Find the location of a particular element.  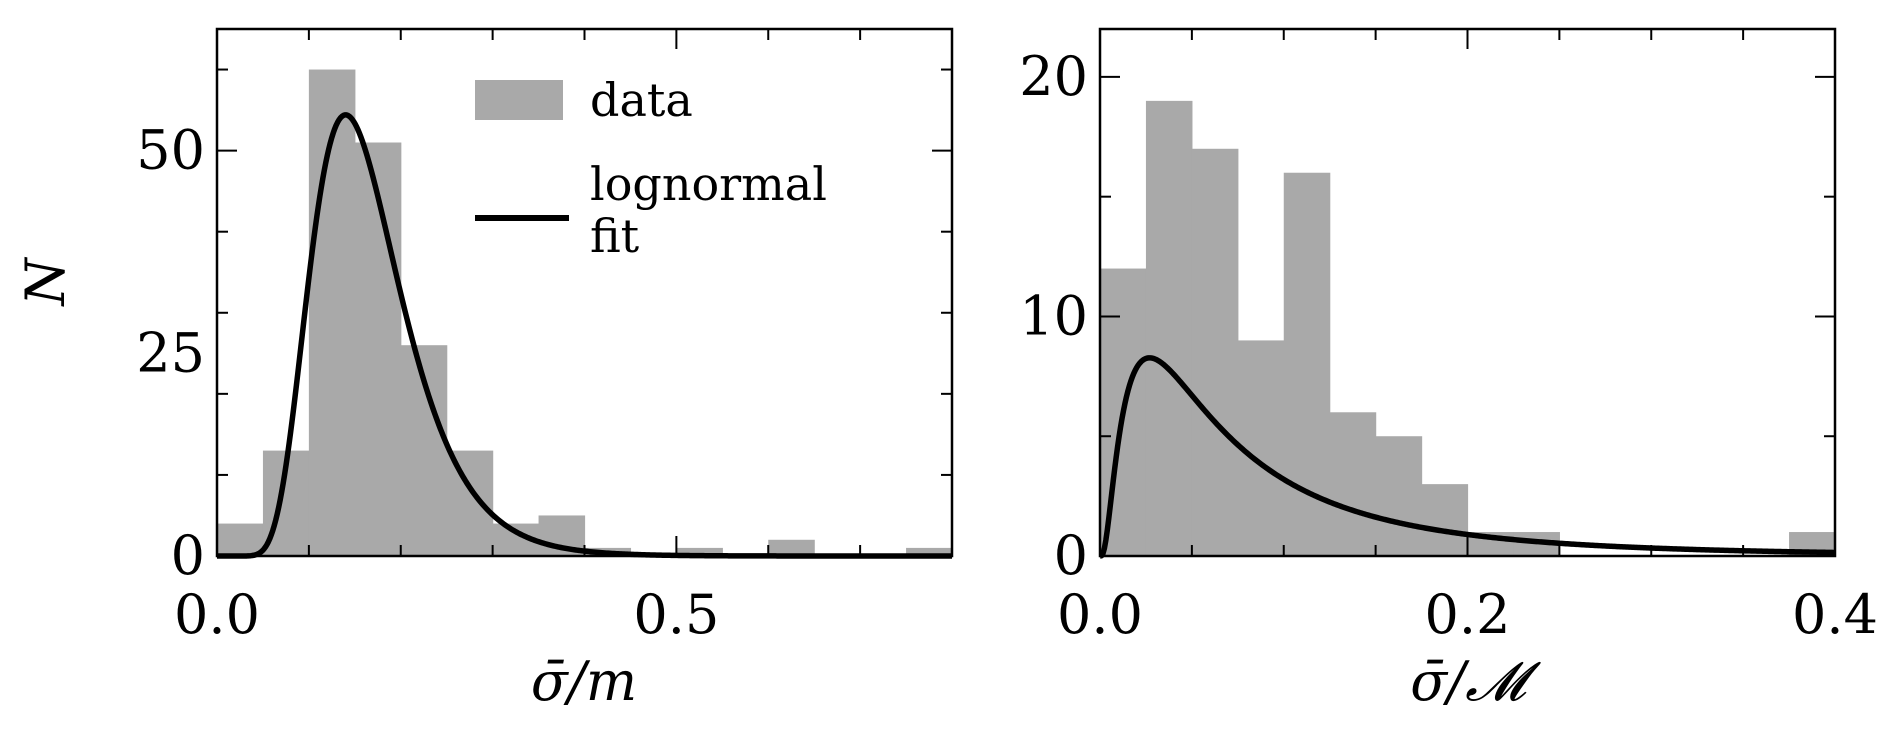

y-axis-label: N is located at coordinates (45, 282).